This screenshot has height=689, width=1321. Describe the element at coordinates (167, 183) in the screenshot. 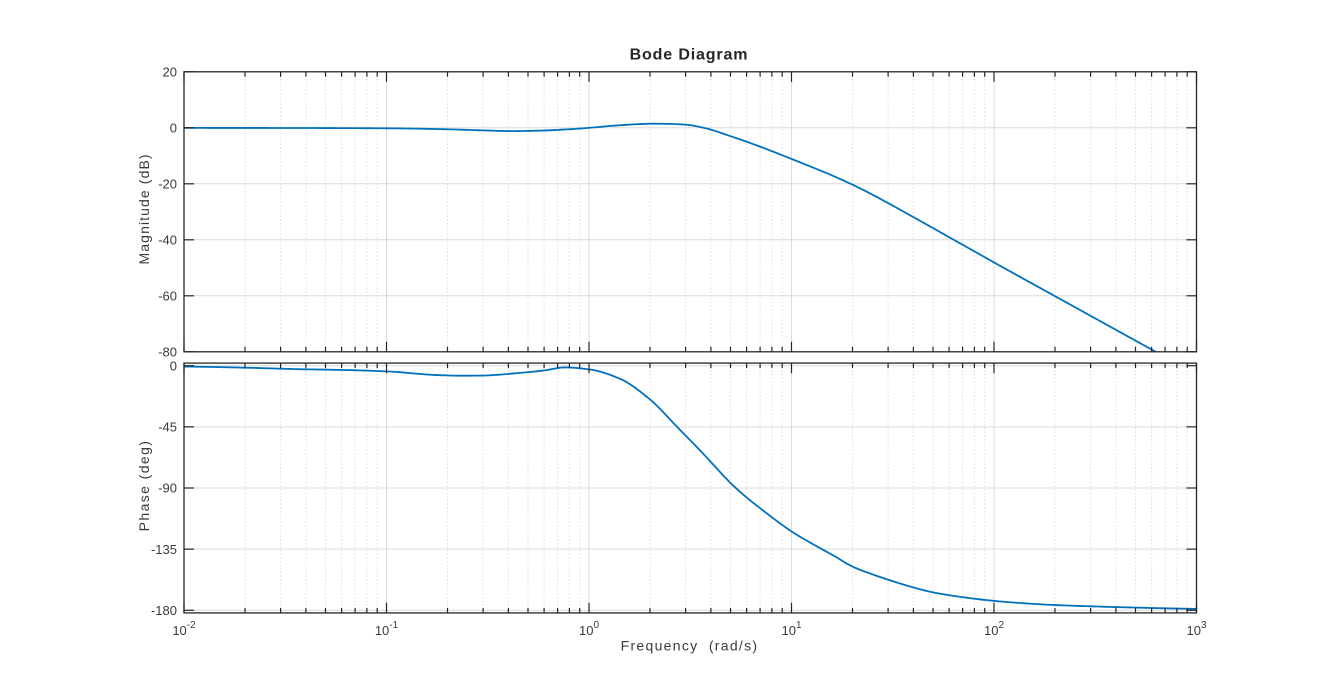

I see `svg-text: -20` at that location.